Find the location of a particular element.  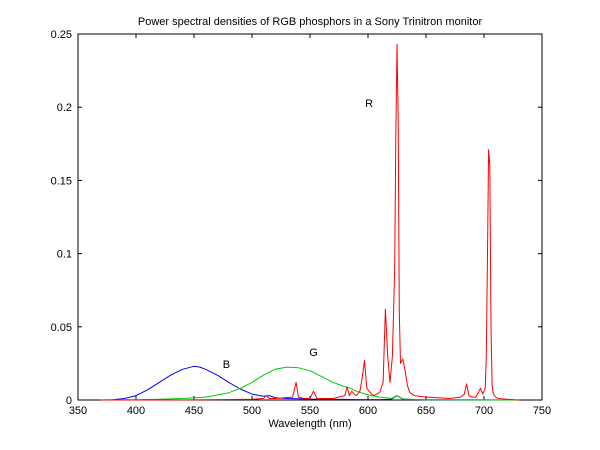

y-tick-label: 0.25 is located at coordinates (61, 35).